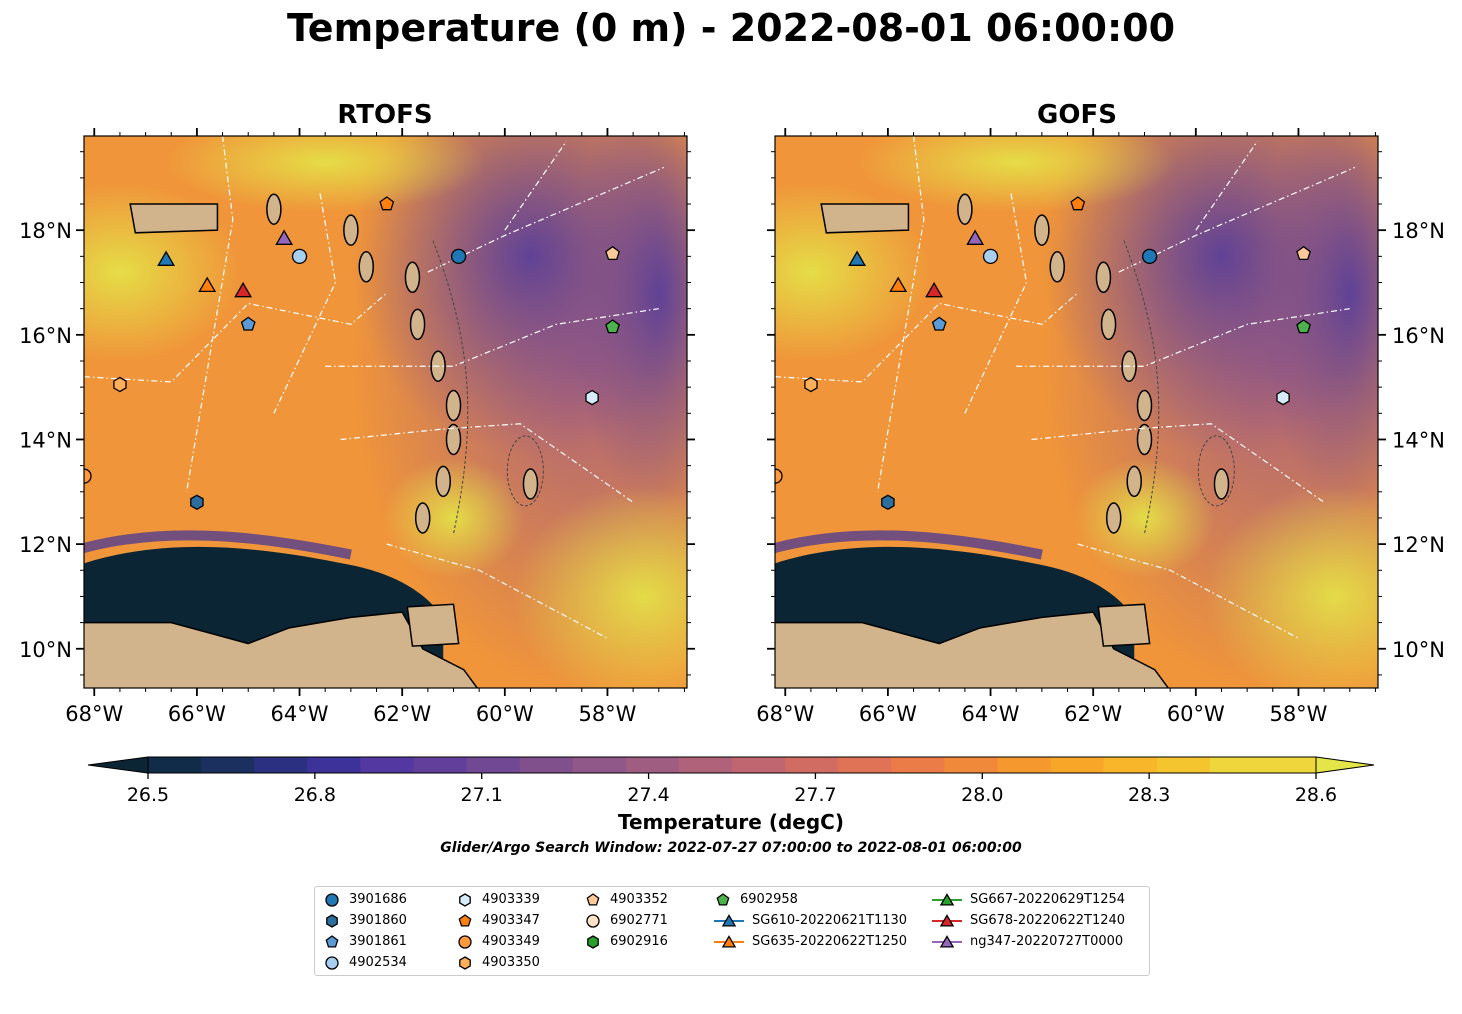  Describe the element at coordinates (243, 289) in the screenshot. I see `marker-SG678-20220622T1240` at that location.